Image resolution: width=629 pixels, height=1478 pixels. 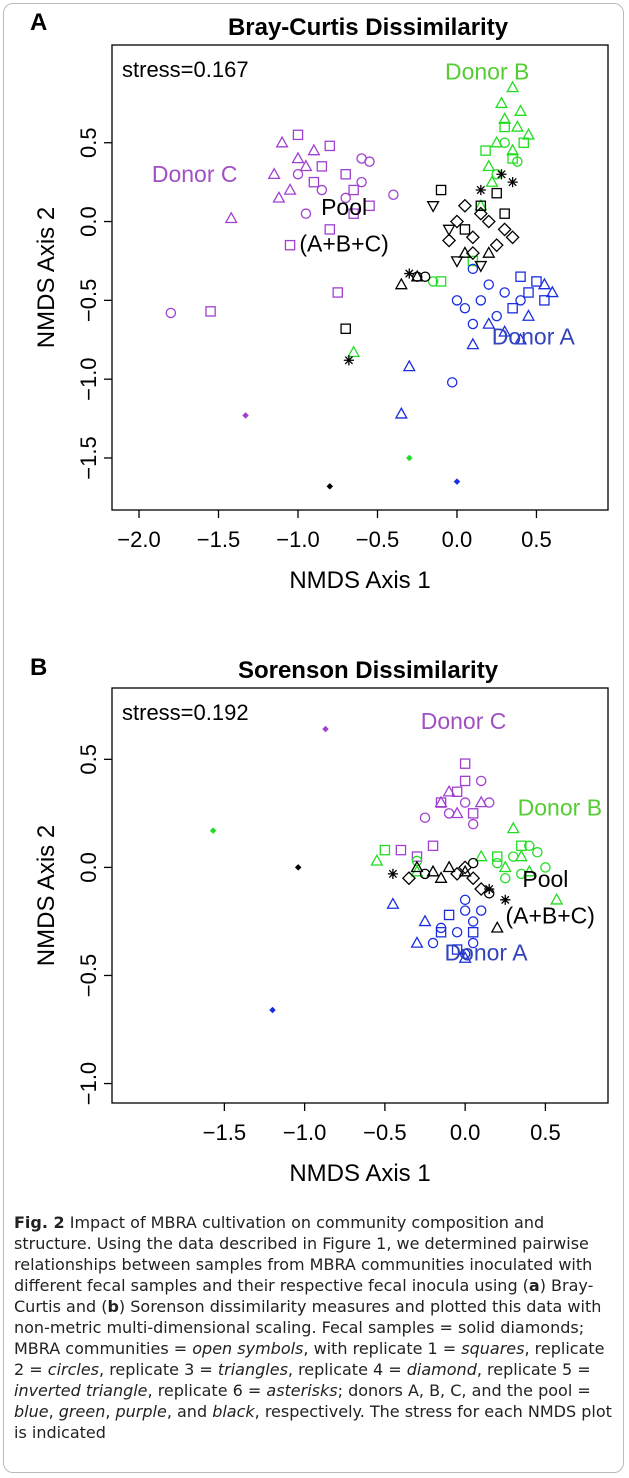 I want to click on caption-text: squares, so click(x=493, y=1348).